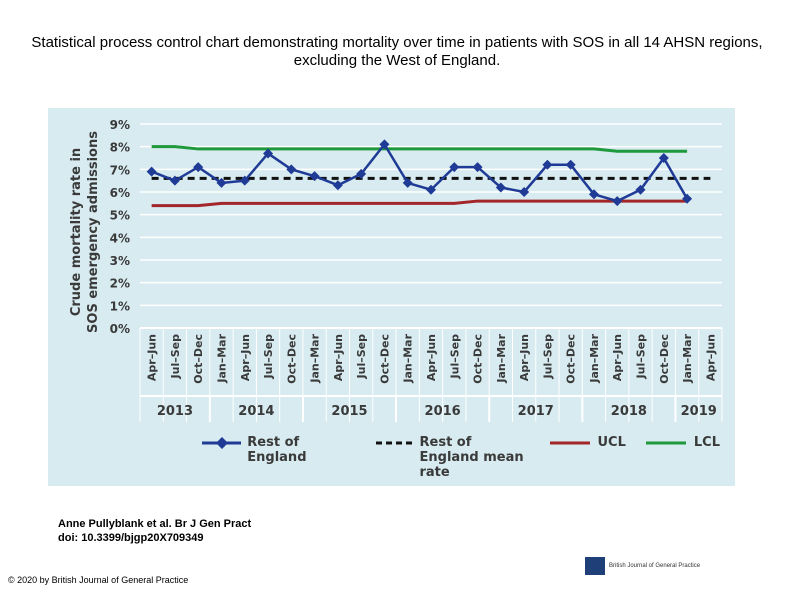  Describe the element at coordinates (699, 411) in the screenshot. I see `year-label: 2019` at that location.